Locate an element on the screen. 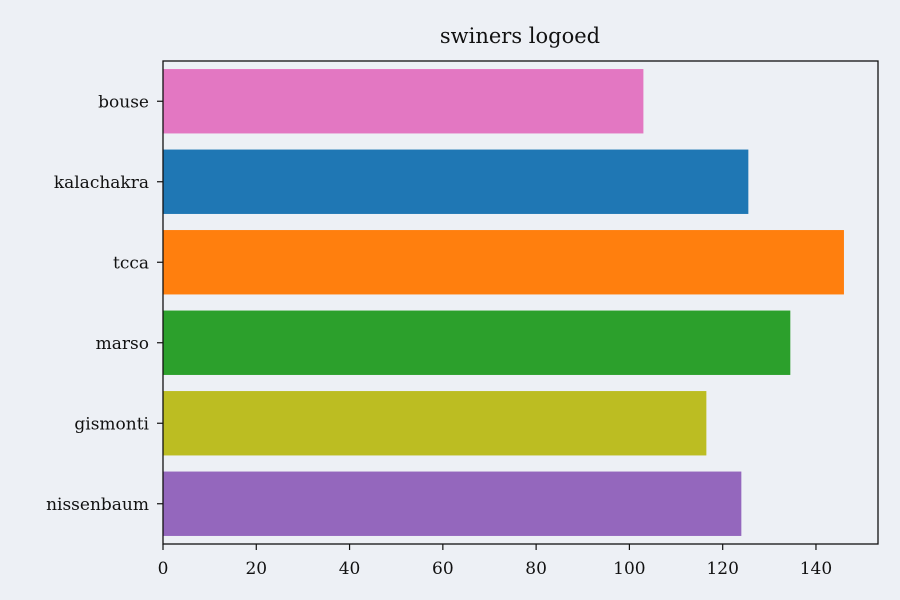 The height and width of the screenshot is (600, 900). bar-nissenbaum is located at coordinates (452, 503).